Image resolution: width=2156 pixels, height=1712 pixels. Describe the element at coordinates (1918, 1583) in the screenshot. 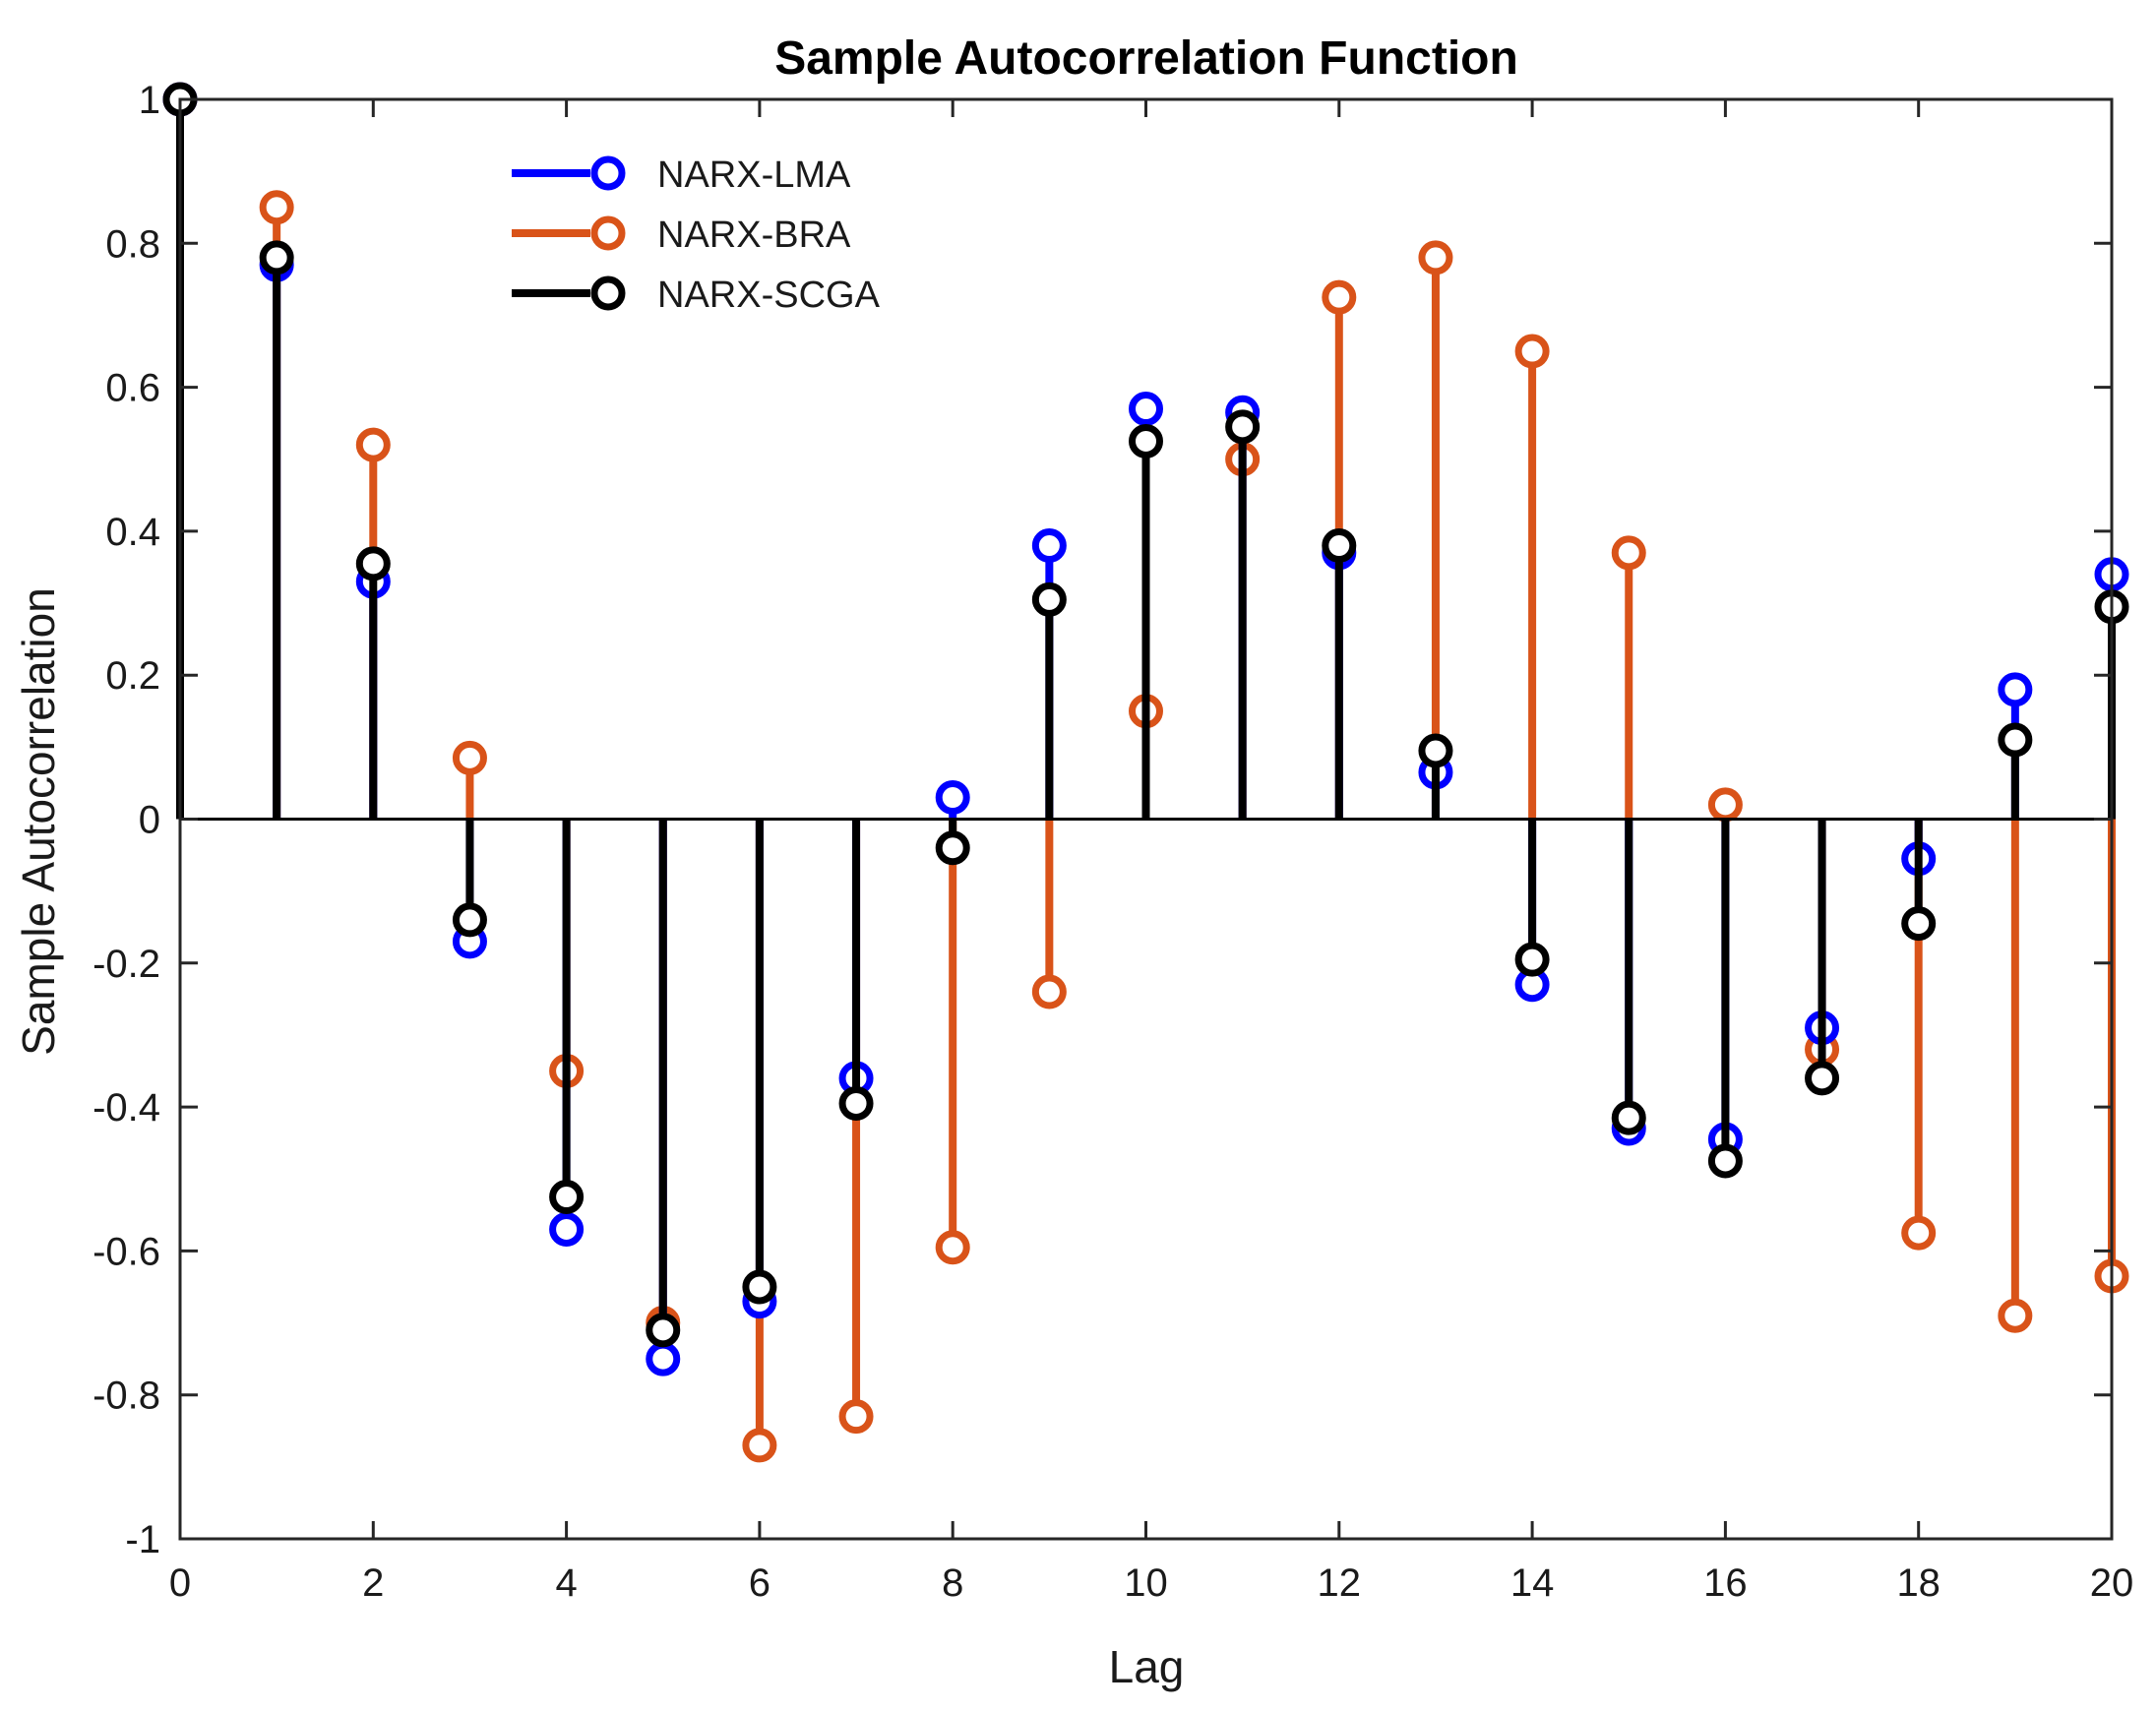

I see `x-tick-label: 18` at that location.